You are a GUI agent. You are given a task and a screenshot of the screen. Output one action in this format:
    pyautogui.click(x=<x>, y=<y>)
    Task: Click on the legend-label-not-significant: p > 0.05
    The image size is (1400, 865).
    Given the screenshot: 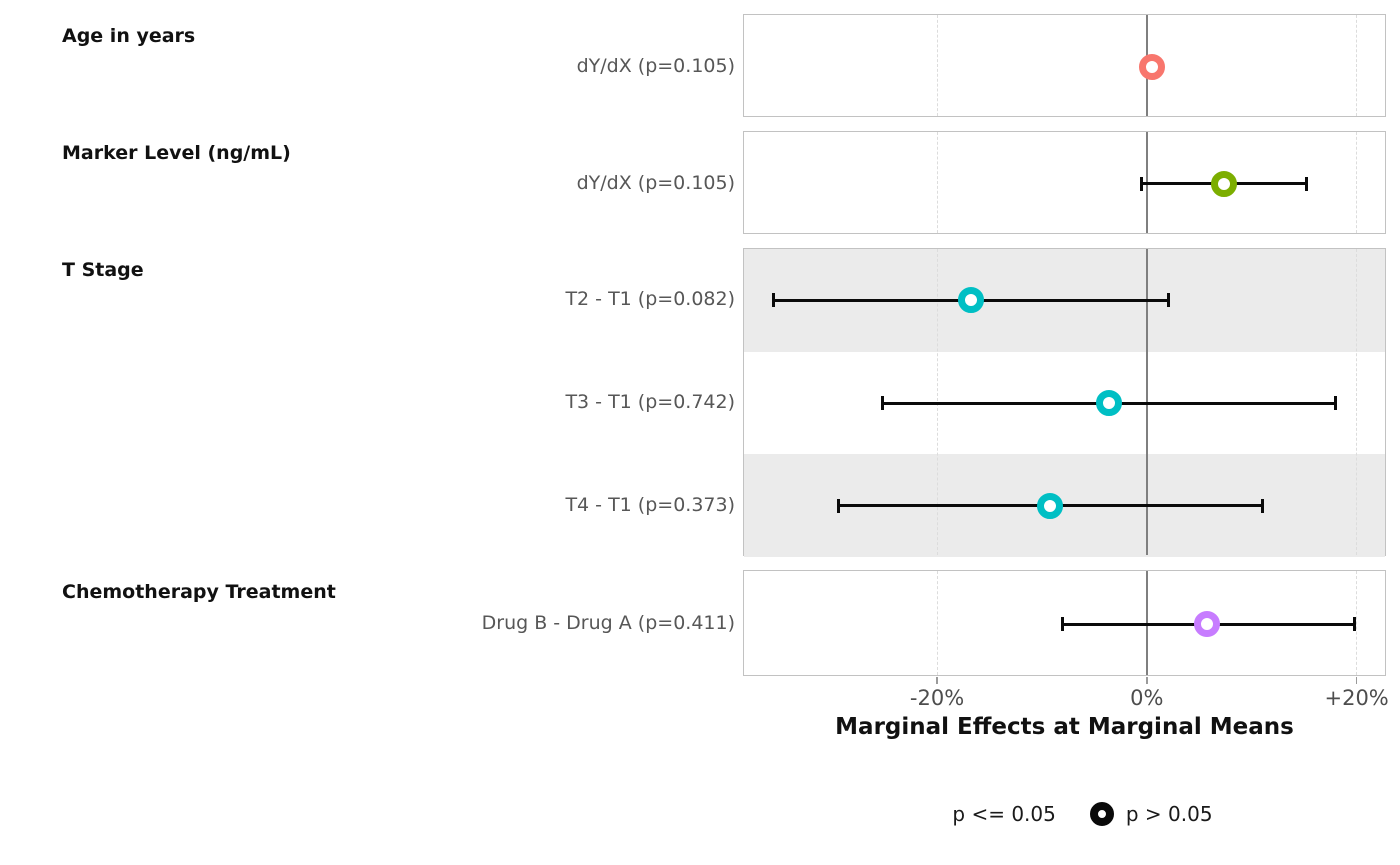 What is the action you would take?
    pyautogui.click(x=1169, y=814)
    